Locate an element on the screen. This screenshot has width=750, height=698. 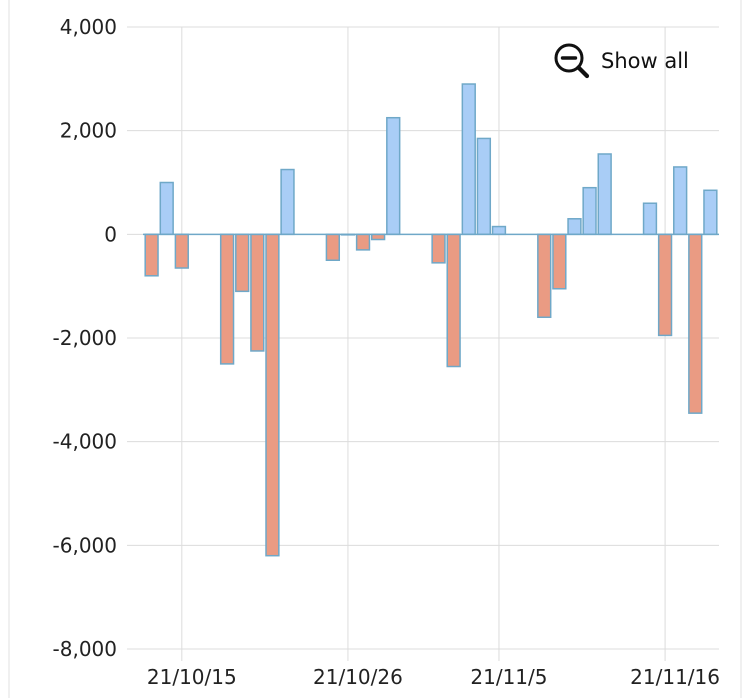
y-tick-label: 2,000 is located at coordinates (88, 131).